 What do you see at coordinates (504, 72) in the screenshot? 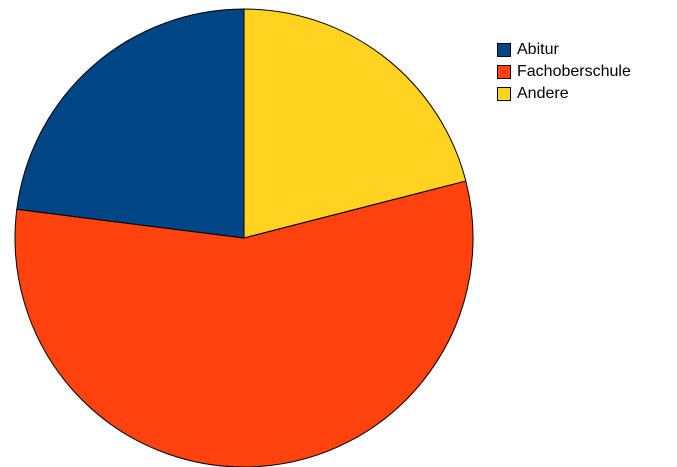
I see `legend-swatch-fachoberschule` at bounding box center [504, 72].